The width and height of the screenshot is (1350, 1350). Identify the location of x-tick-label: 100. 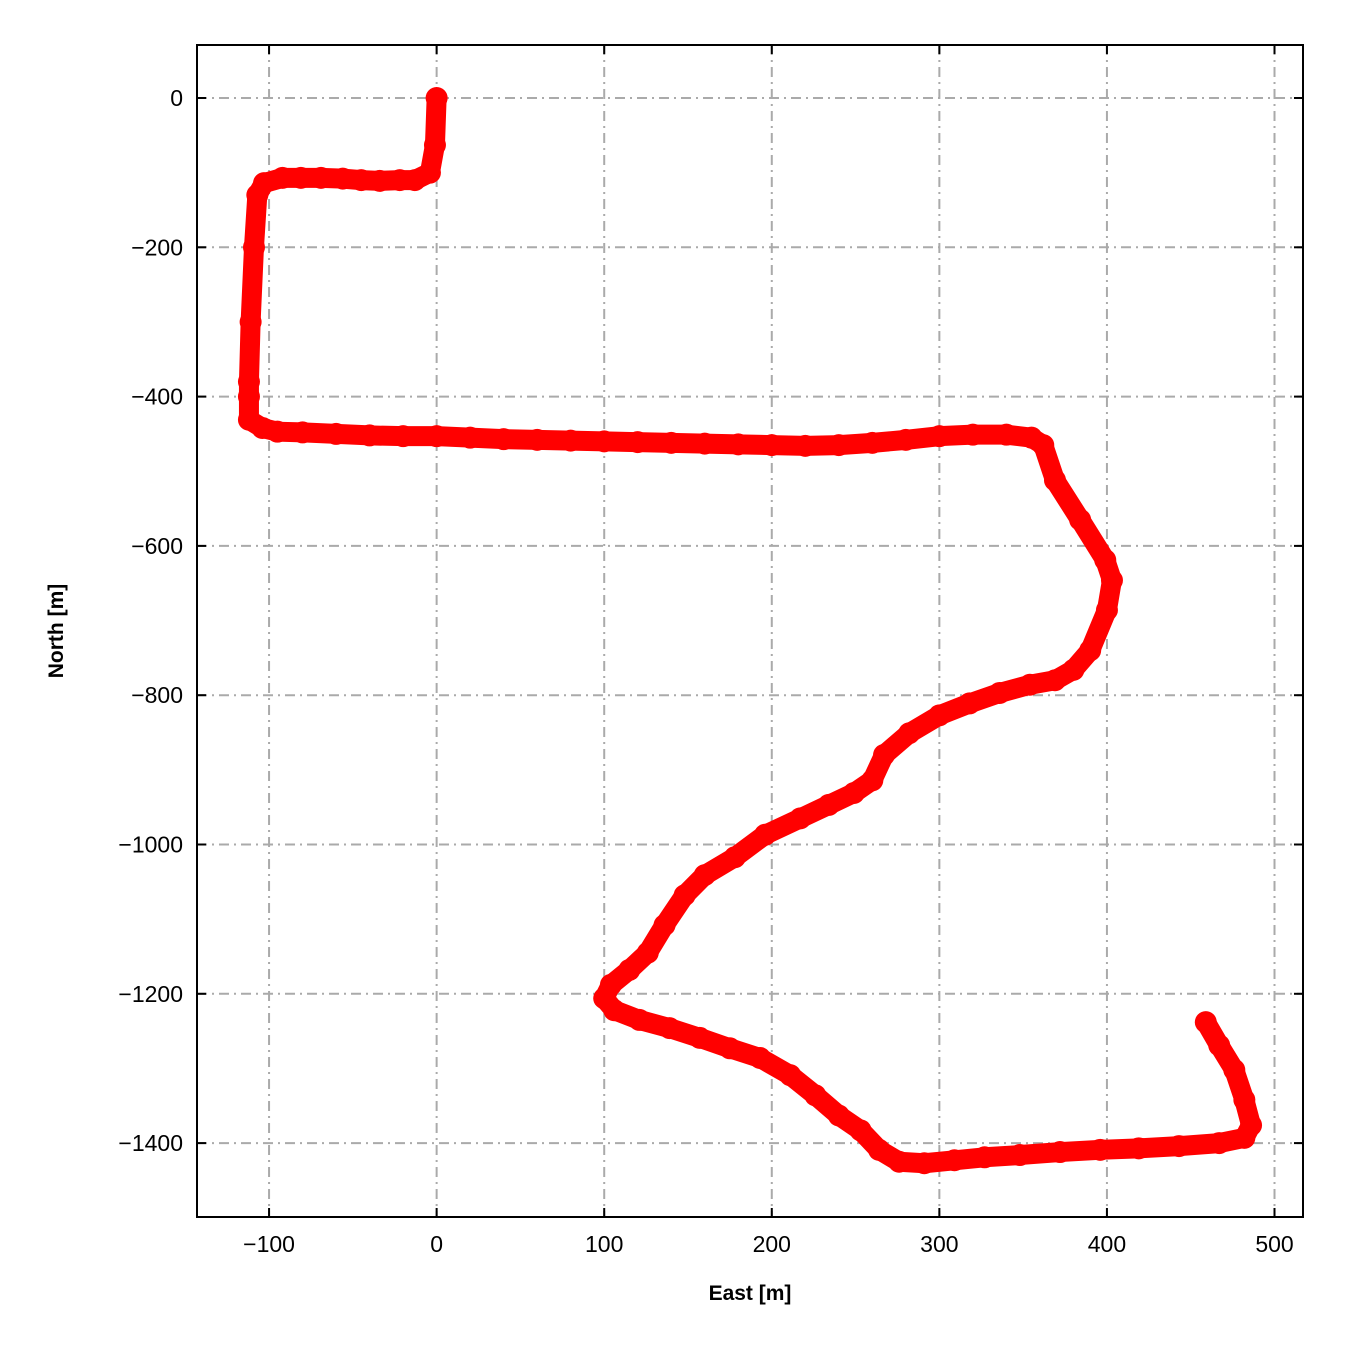
(604, 1244).